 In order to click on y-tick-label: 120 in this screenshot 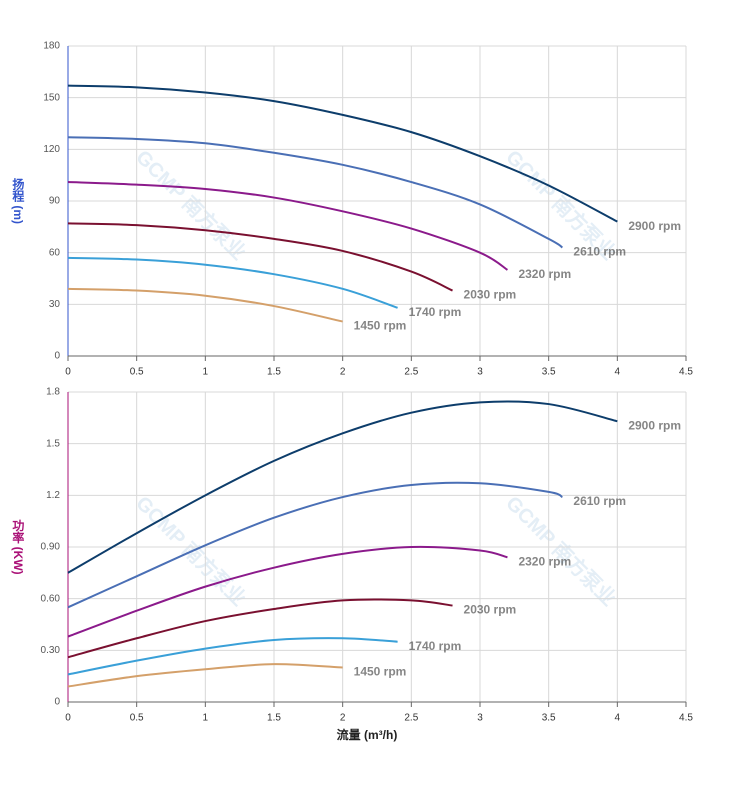, I will do `click(51, 149)`.